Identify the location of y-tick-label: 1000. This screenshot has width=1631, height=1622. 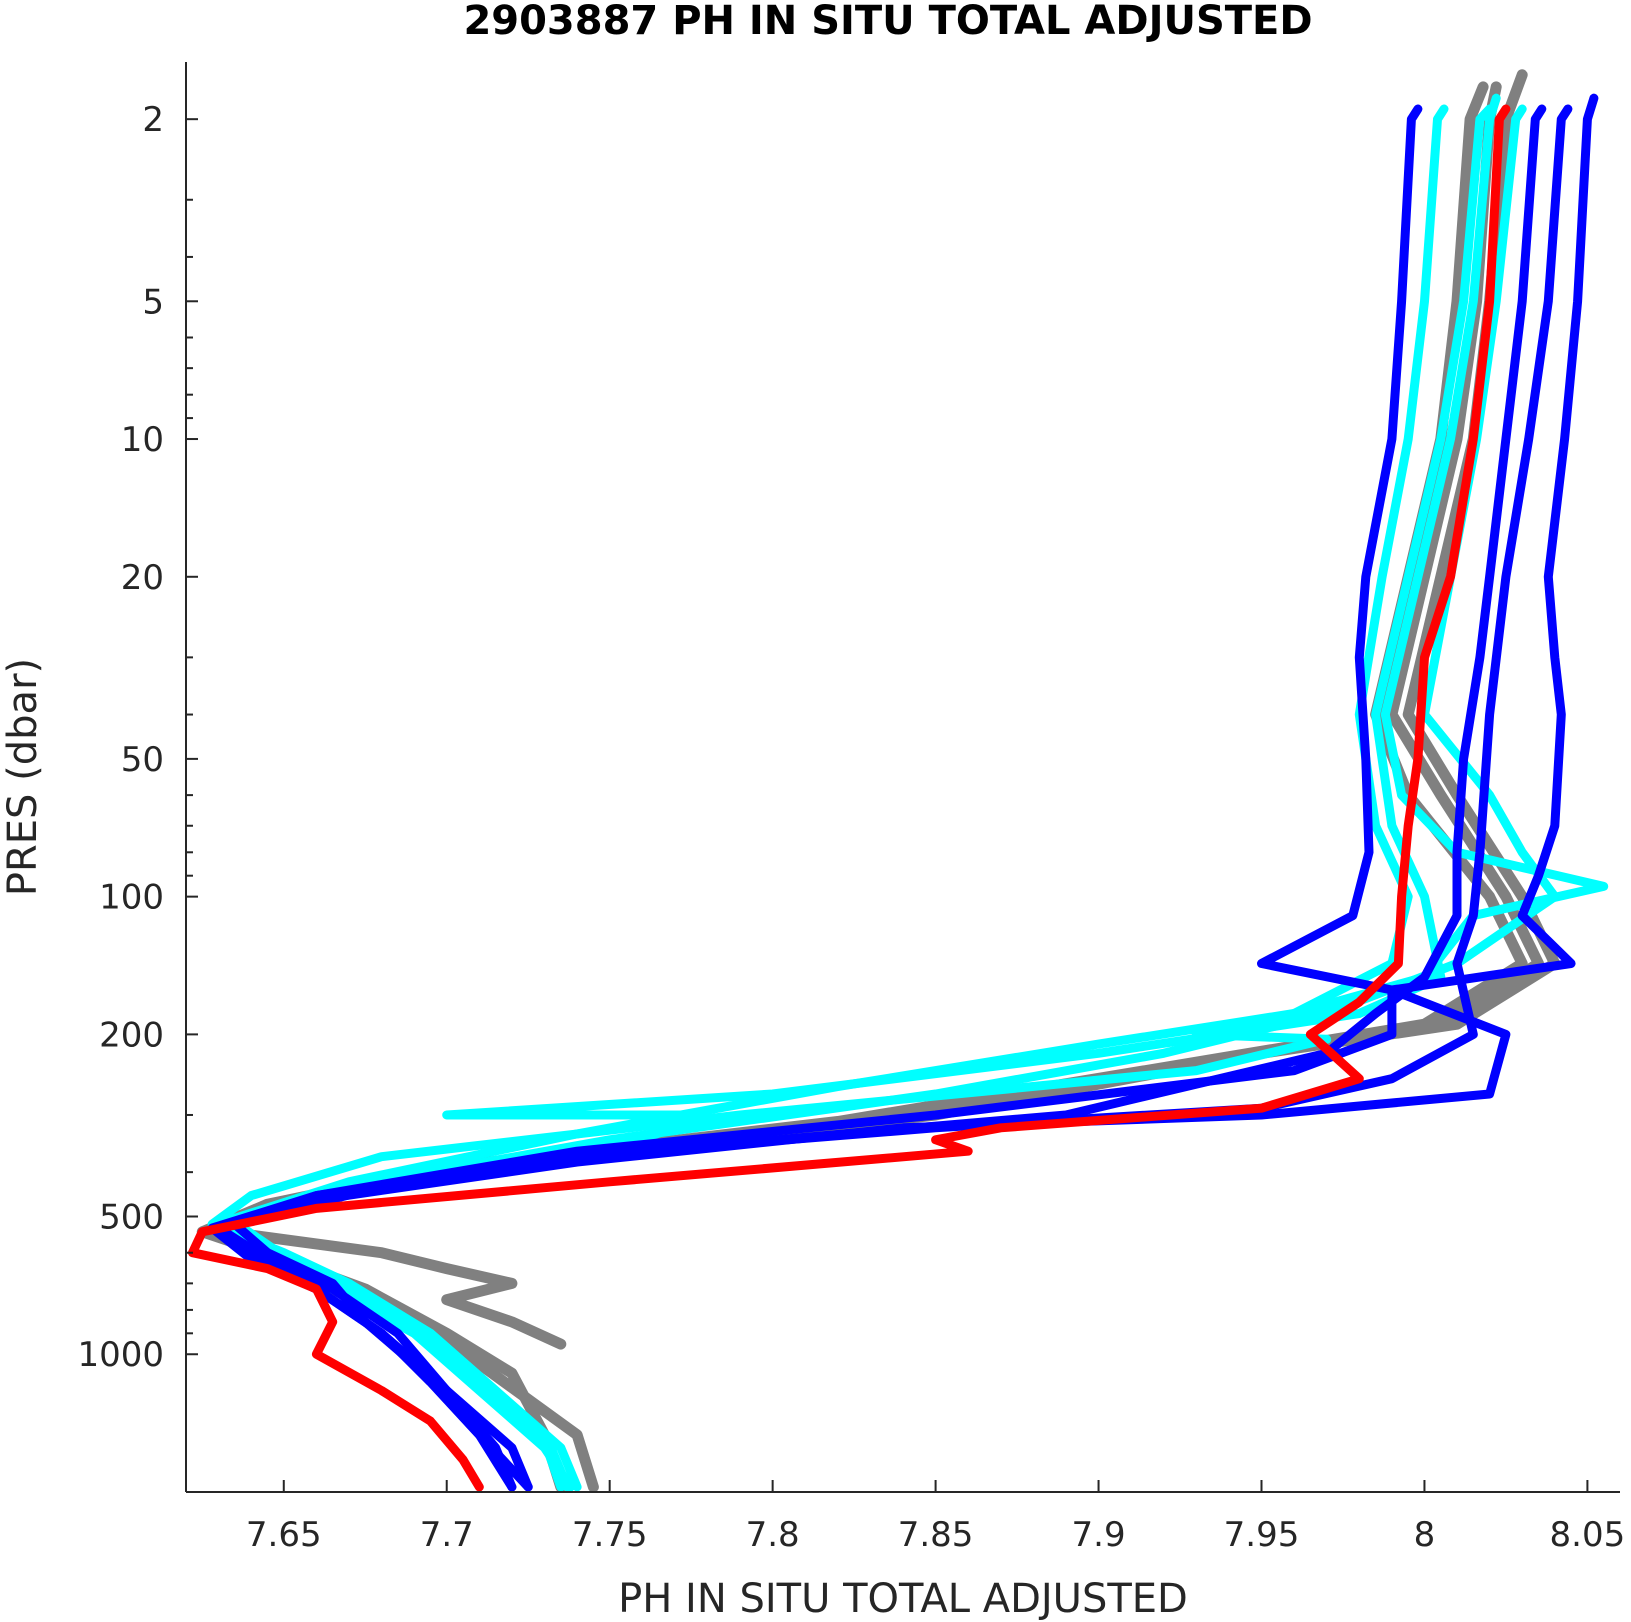
(120, 1355).